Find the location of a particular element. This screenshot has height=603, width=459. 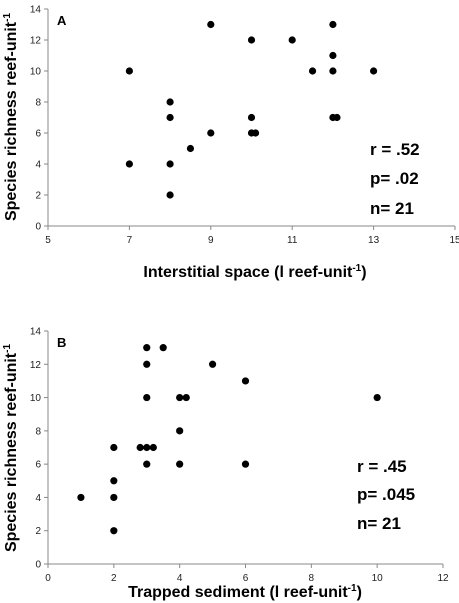

x-tick-label: 5 is located at coordinates (48, 240).